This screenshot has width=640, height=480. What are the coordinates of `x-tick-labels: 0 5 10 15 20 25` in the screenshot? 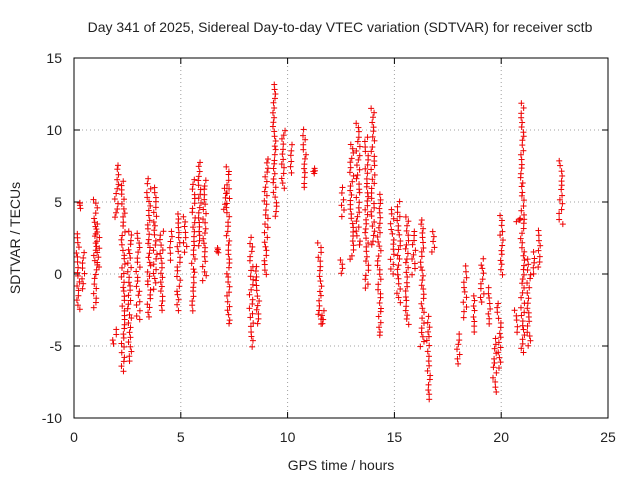 It's located at (343, 437).